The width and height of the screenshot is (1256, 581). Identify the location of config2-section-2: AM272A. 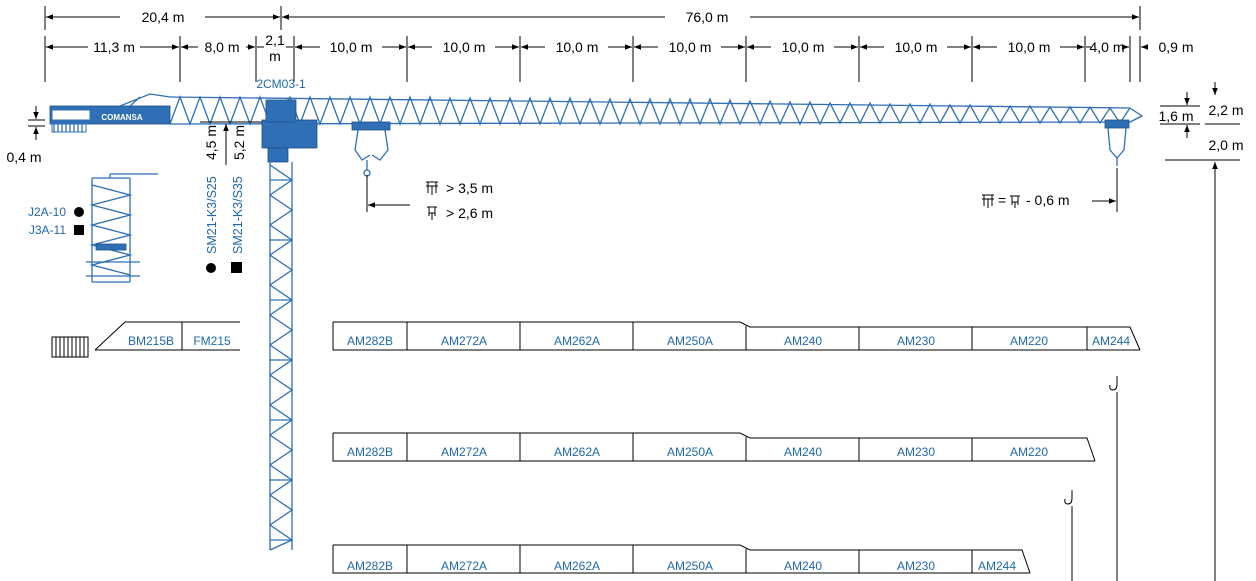
(464, 452).